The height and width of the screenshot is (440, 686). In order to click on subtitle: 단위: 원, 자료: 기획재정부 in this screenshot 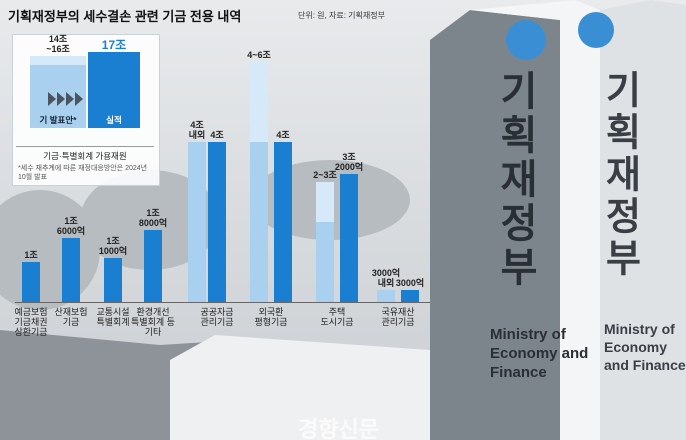, I will do `click(341, 15)`.